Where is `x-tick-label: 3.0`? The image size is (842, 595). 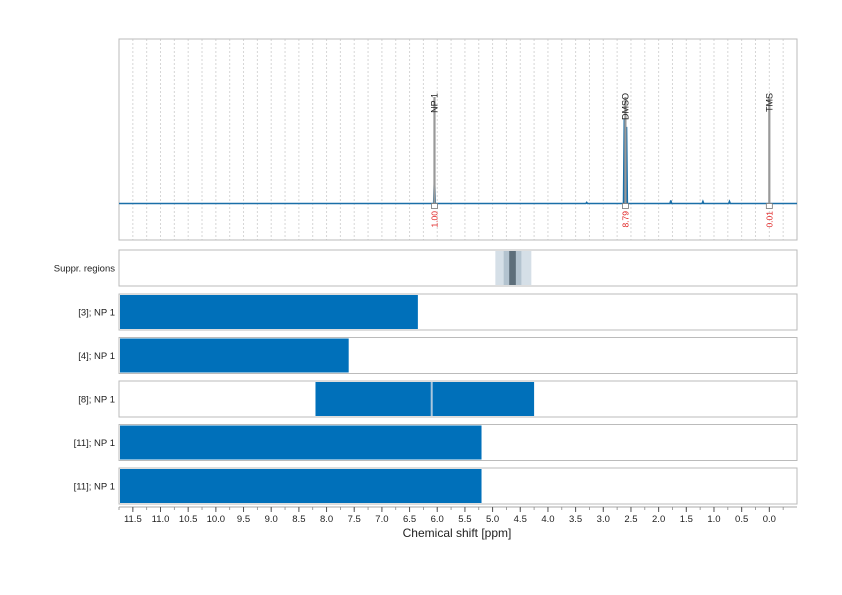
x-tick-label: 3.0 is located at coordinates (603, 519).